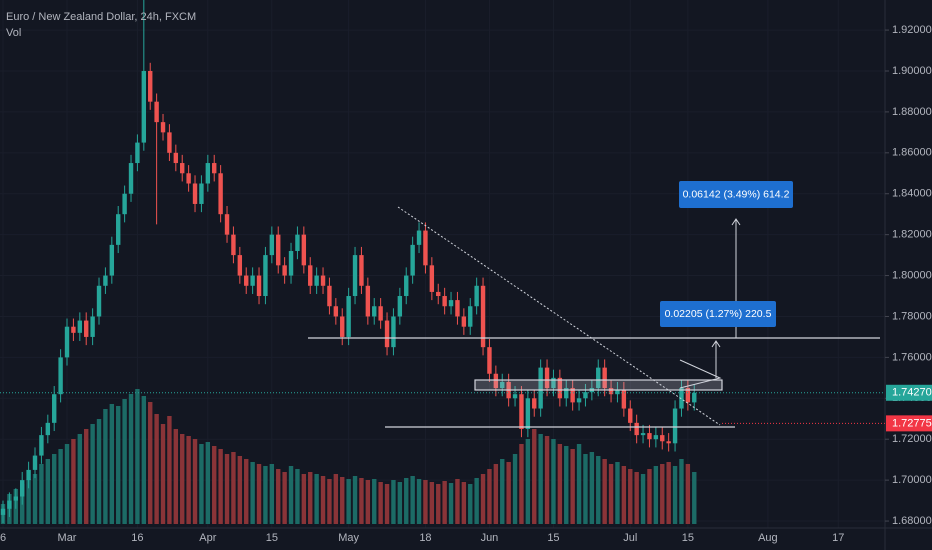 This screenshot has width=932, height=550. Describe the element at coordinates (3, 538) in the screenshot. I see `x-tick-label: 6` at that location.